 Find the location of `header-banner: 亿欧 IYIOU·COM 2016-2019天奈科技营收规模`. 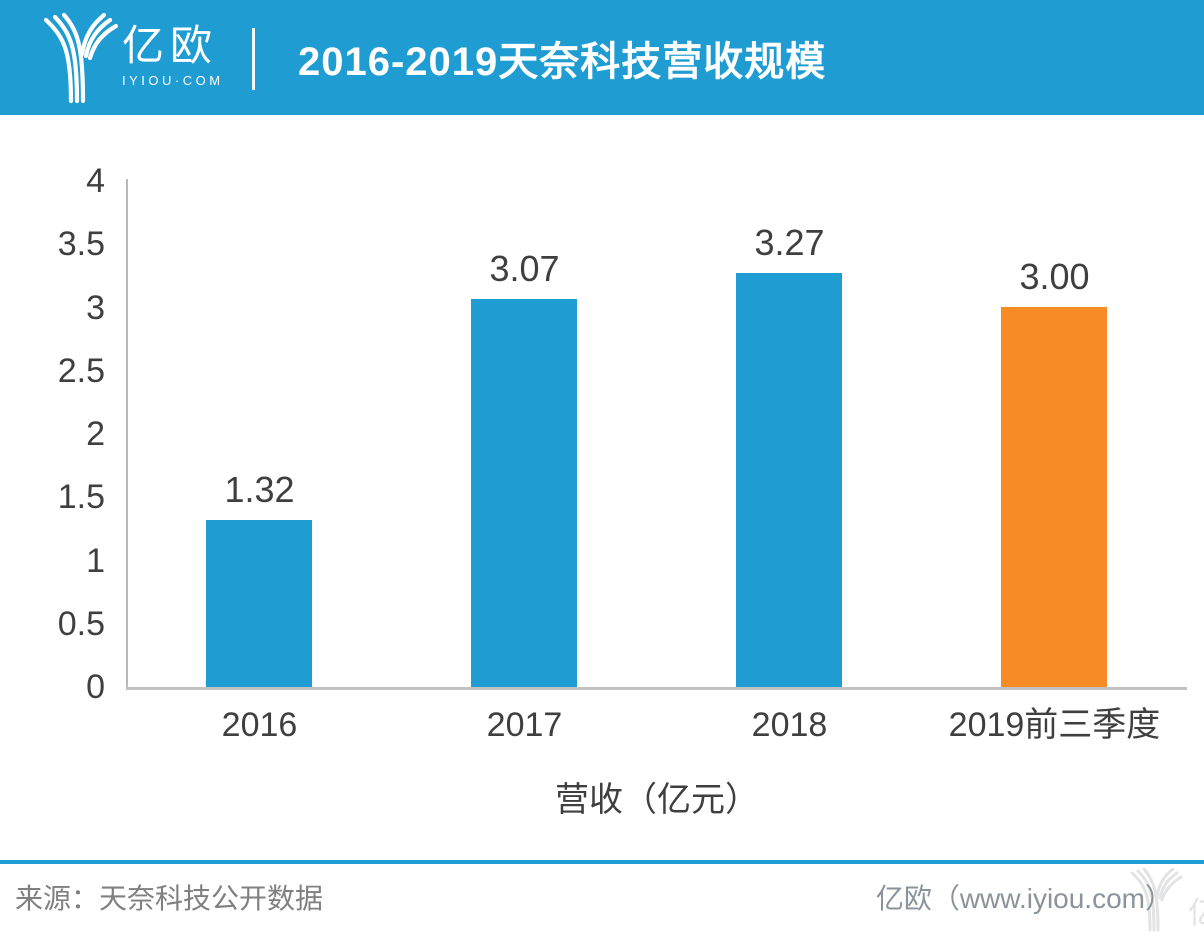

header-banner: 亿欧 IYIOU·COM 2016-2019天奈科技营收规模 is located at coordinates (602, 57).